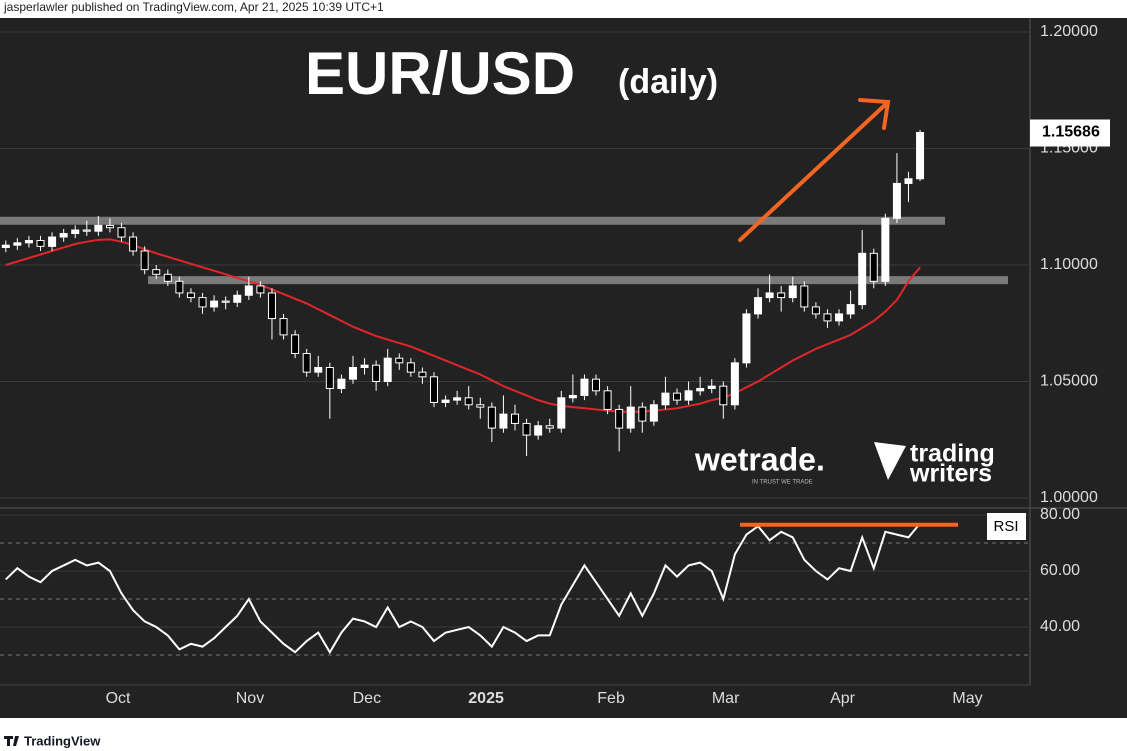  Describe the element at coordinates (118, 698) in the screenshot. I see `x-tick-label: Oct` at that location.